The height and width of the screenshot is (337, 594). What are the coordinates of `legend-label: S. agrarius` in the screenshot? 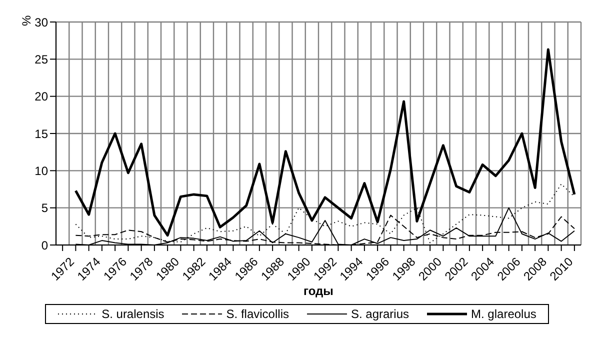 It's located at (380, 314).